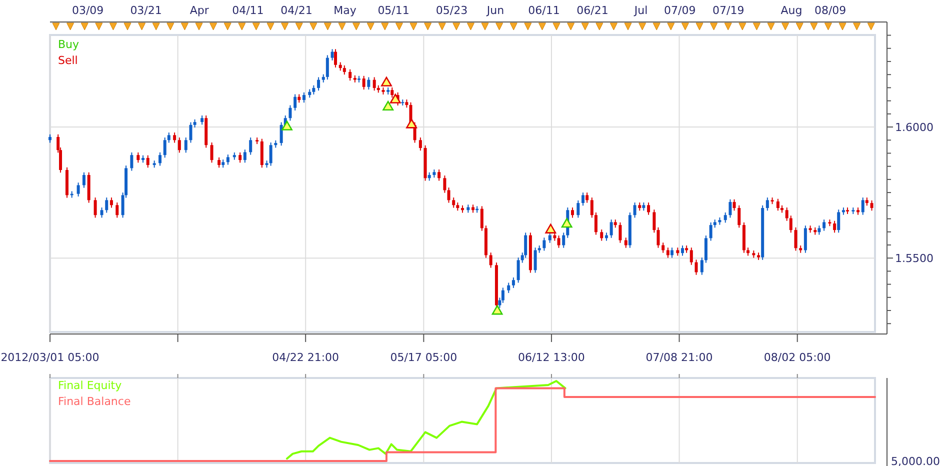 The height and width of the screenshot is (466, 950). Describe the element at coordinates (68, 60) in the screenshot. I see `text: Sell` at that location.